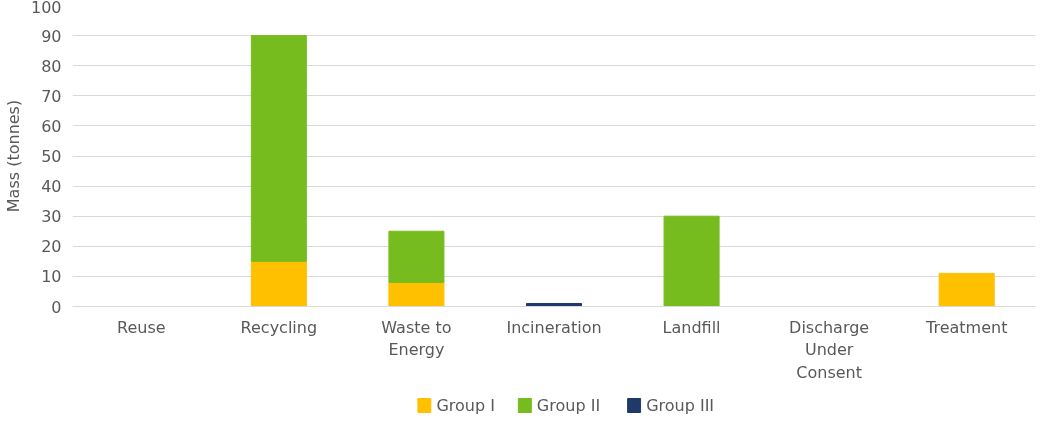  Describe the element at coordinates (56, 307) in the screenshot. I see `y-tick-label: 0` at that location.